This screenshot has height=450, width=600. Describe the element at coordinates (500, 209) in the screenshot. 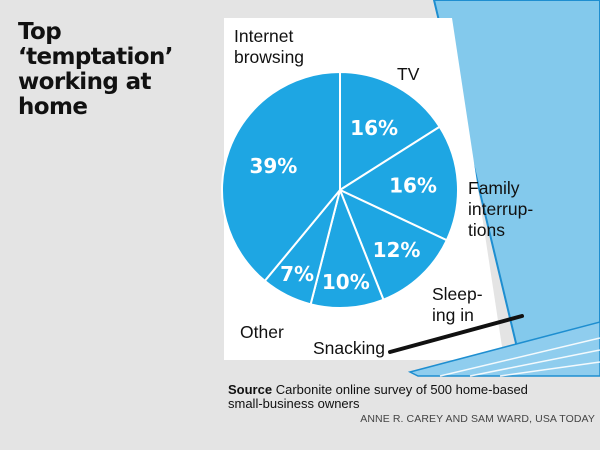

I see `slice-category-label: interrup-` at that location.